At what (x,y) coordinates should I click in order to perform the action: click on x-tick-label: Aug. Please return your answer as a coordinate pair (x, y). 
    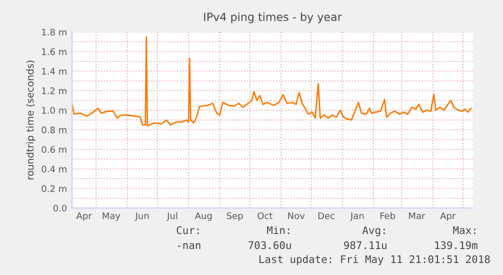
    Looking at the image, I should click on (203, 216).